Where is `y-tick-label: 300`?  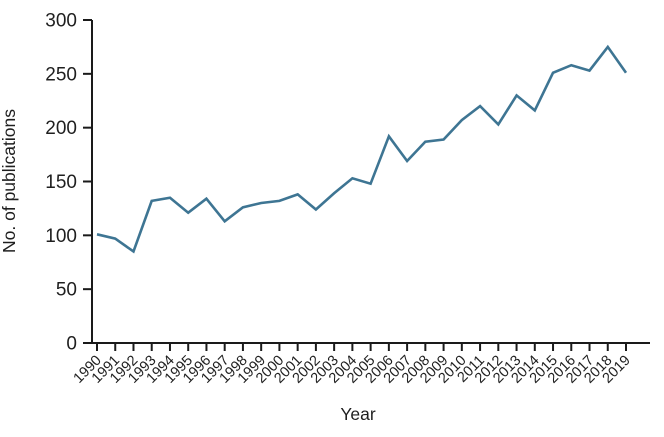 y-tick-label: 300 is located at coordinates (61, 21).